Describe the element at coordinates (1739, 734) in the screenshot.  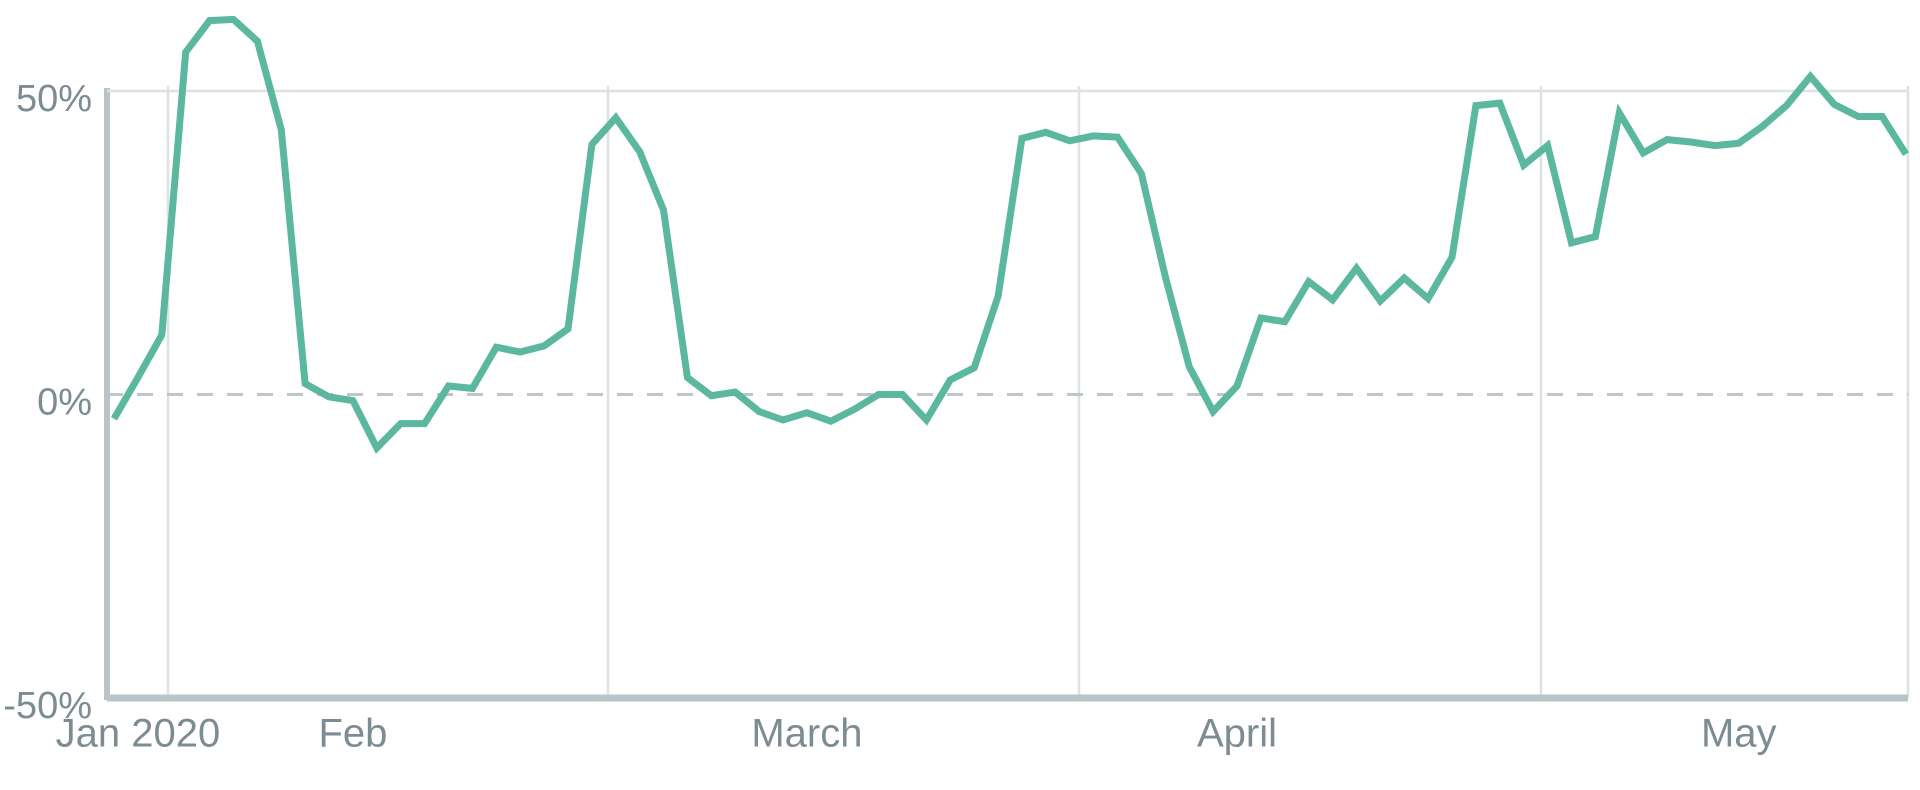
I see `x-tick-label: May` at that location.